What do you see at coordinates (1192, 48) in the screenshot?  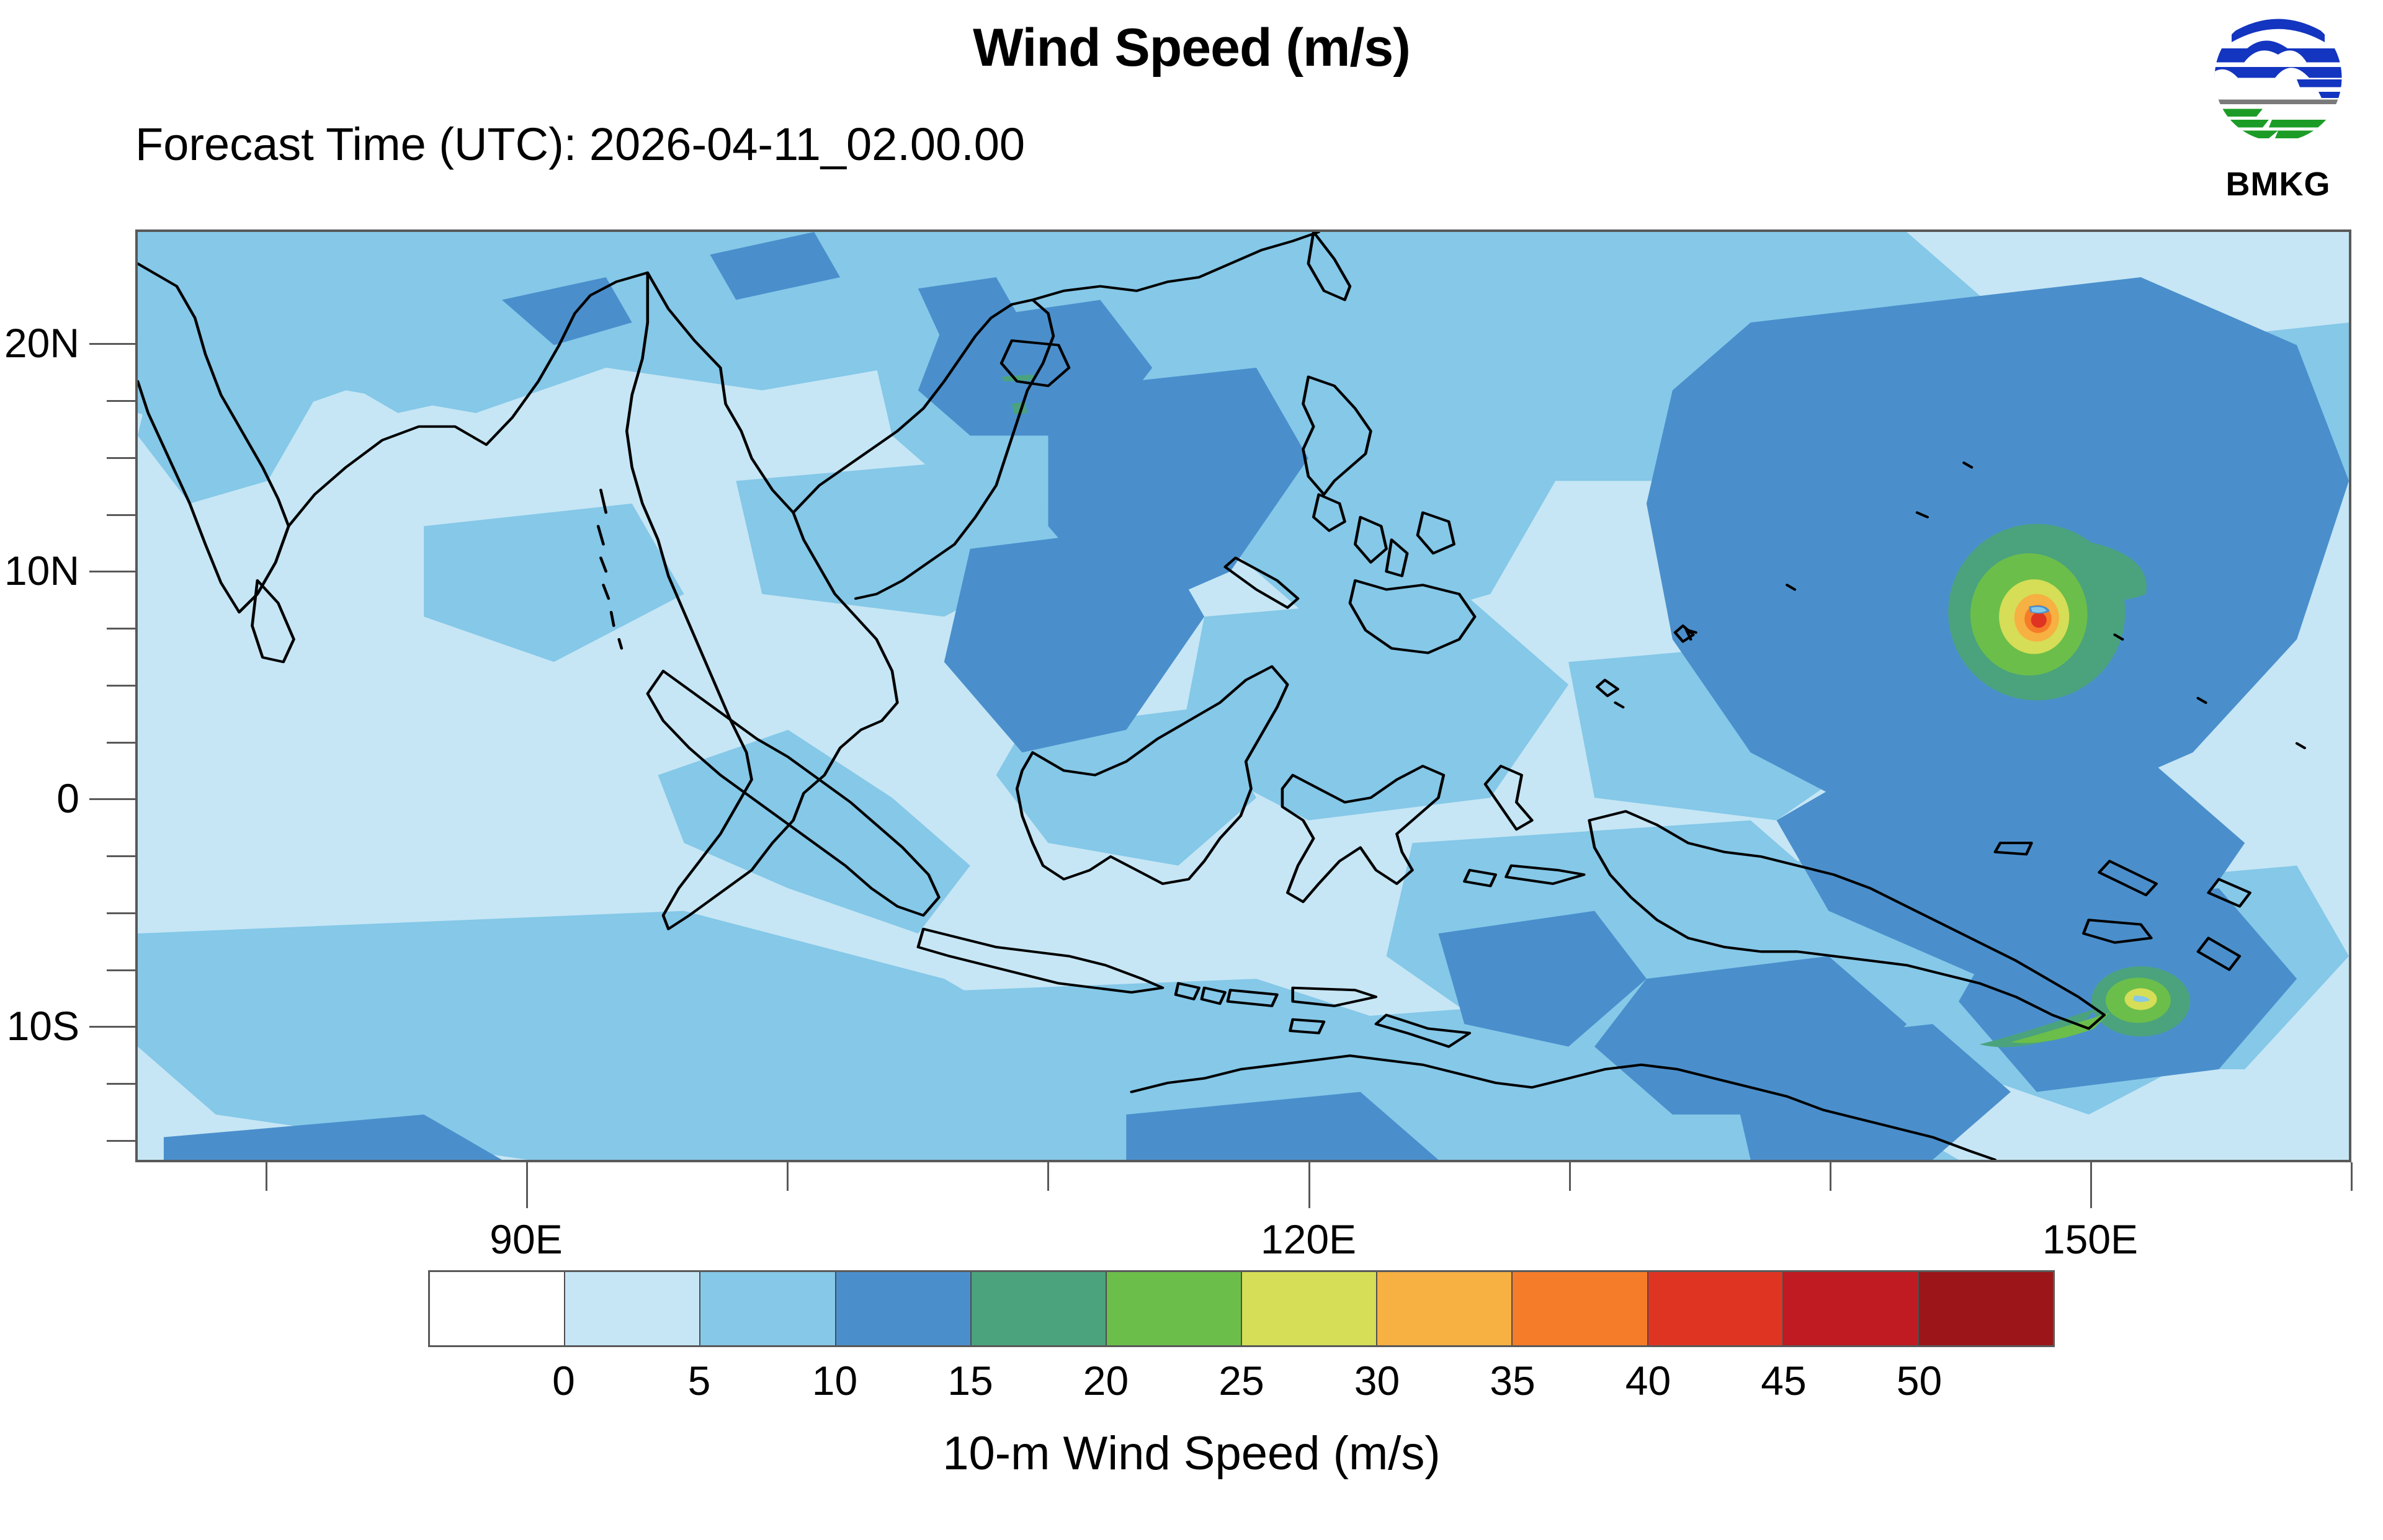 I see `page-title: Wind Speed (m/s)` at bounding box center [1192, 48].